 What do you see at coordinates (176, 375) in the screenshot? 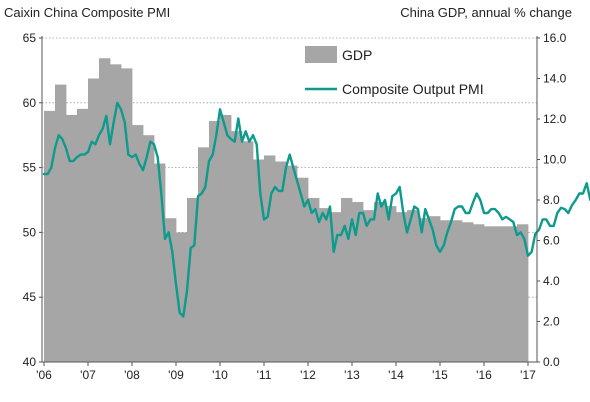
I see `x-tick-label: '09` at bounding box center [176, 375].